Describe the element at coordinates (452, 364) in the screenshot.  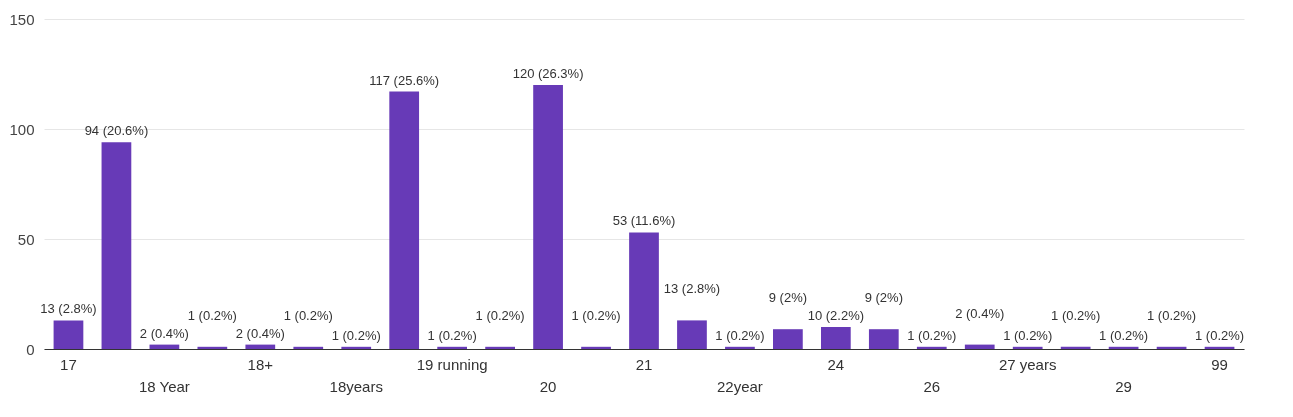
I see `x-tick-label: 19 running` at that location.